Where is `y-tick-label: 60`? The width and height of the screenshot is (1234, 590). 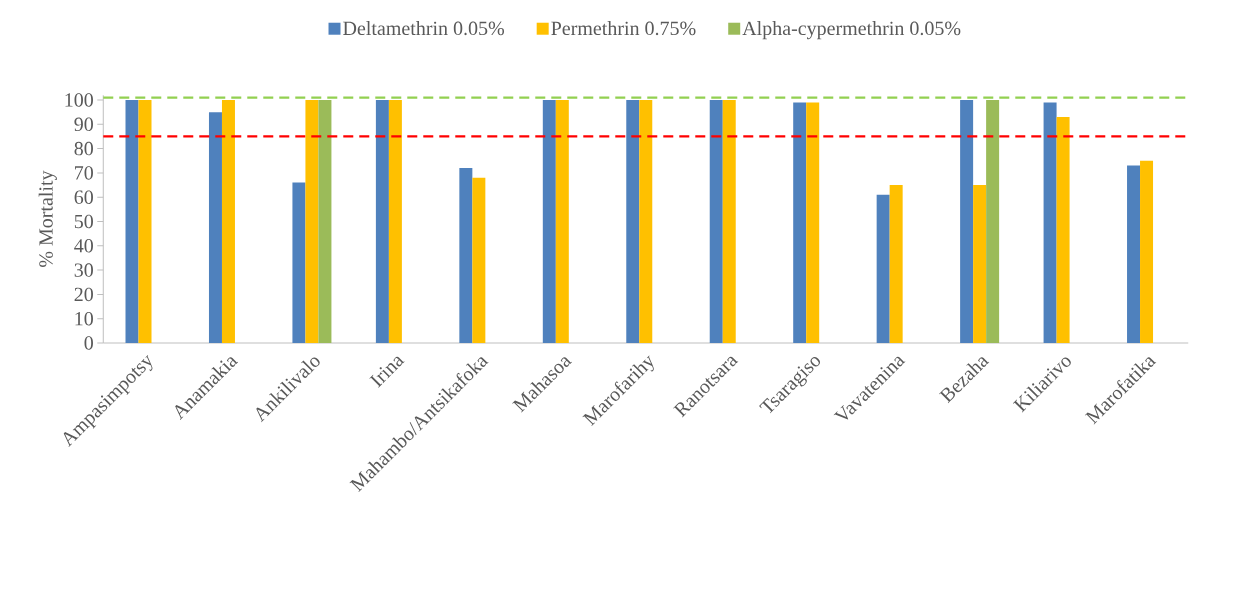 y-tick-label: 60 is located at coordinates (83, 197).